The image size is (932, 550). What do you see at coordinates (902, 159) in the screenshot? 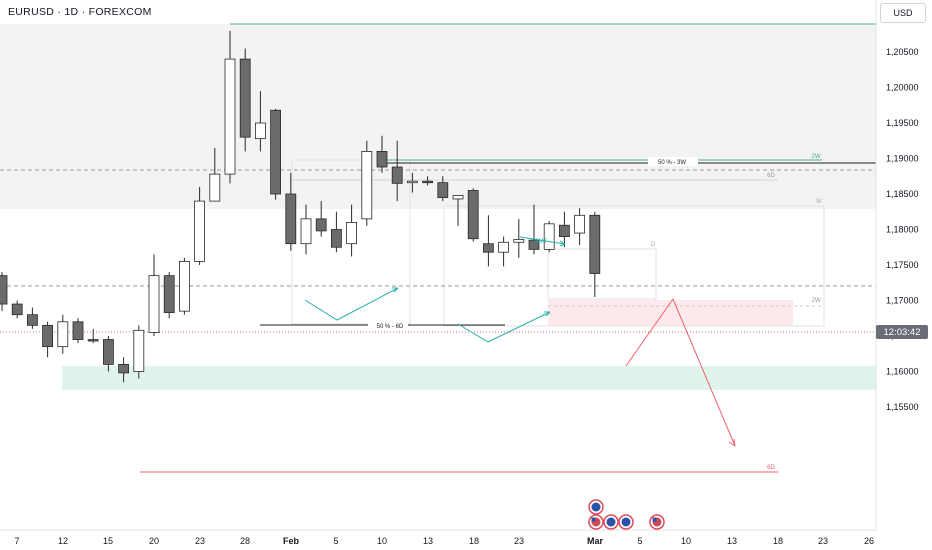
I see `price-tick: 1,19000` at bounding box center [902, 159].